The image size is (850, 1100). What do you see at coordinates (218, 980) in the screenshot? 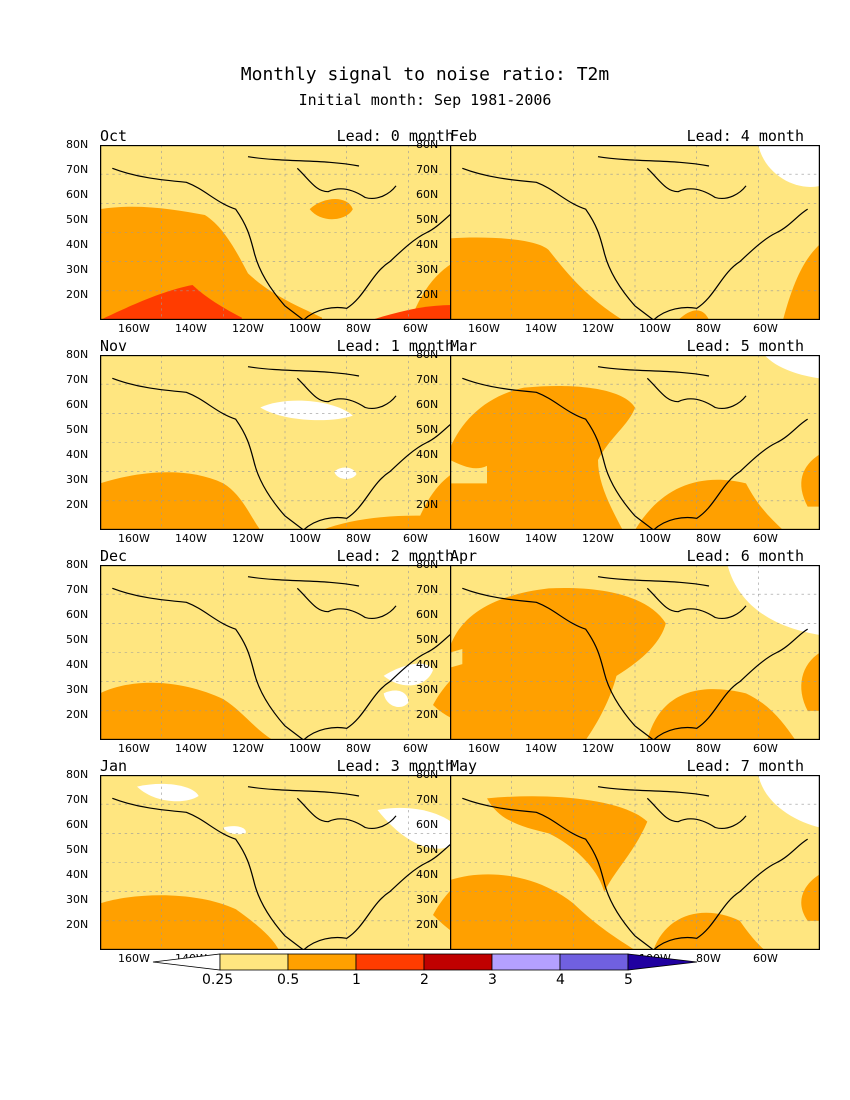
I see `colorbar-label: 0.25` at bounding box center [218, 980].